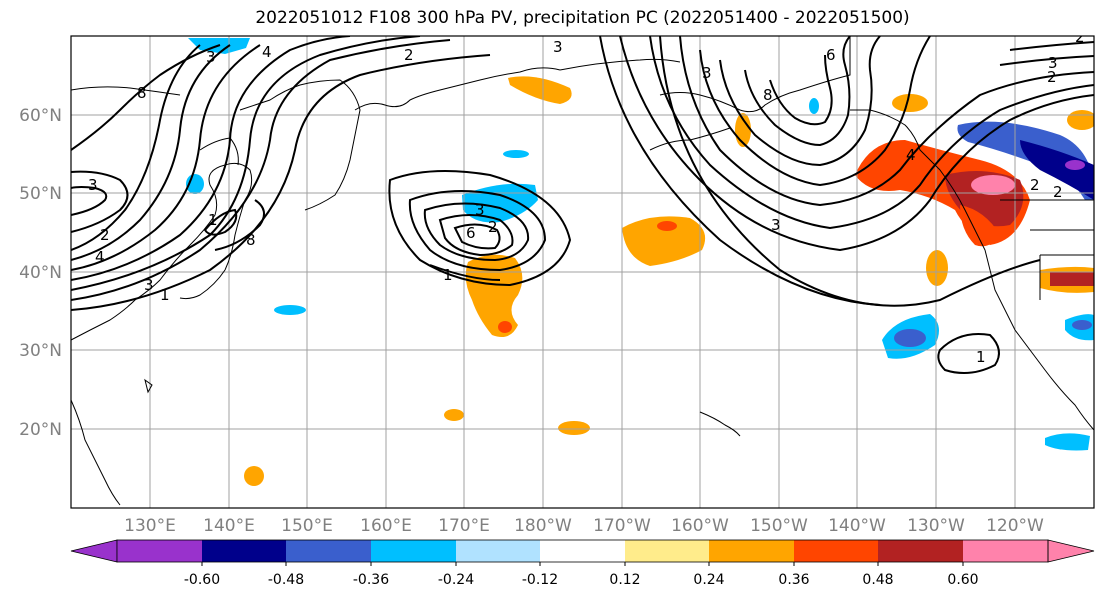  I want to click on colorbar-tick-label: 0.48, so click(877, 580).